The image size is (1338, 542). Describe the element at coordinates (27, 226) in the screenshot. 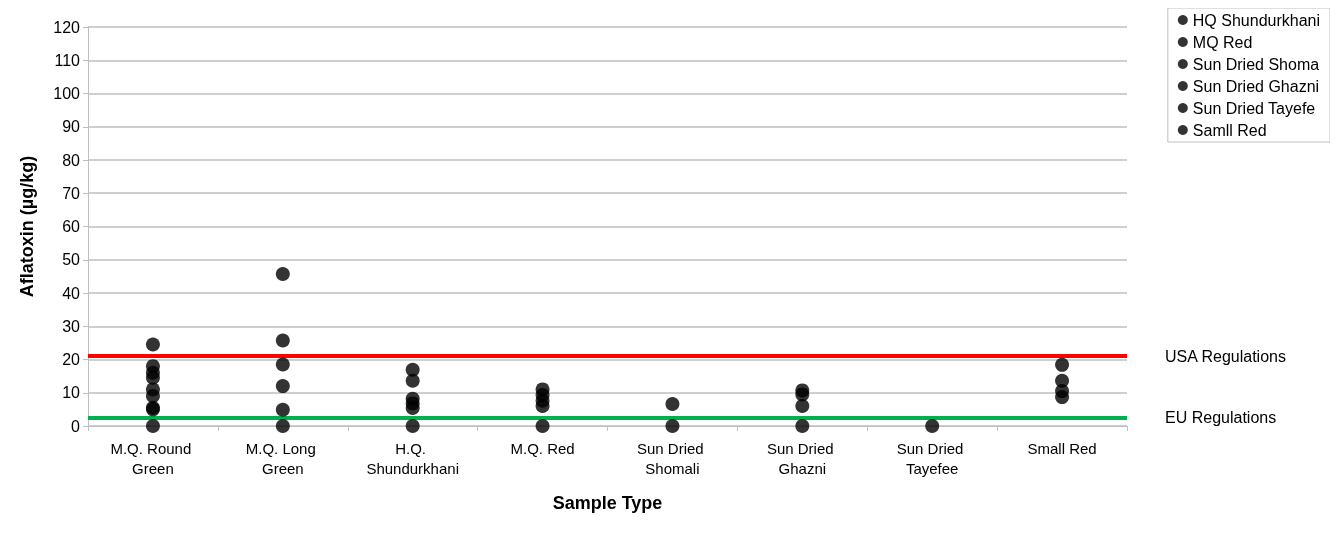

I see `y-axis-title: Aflatoxin (µg/kg)` at that location.